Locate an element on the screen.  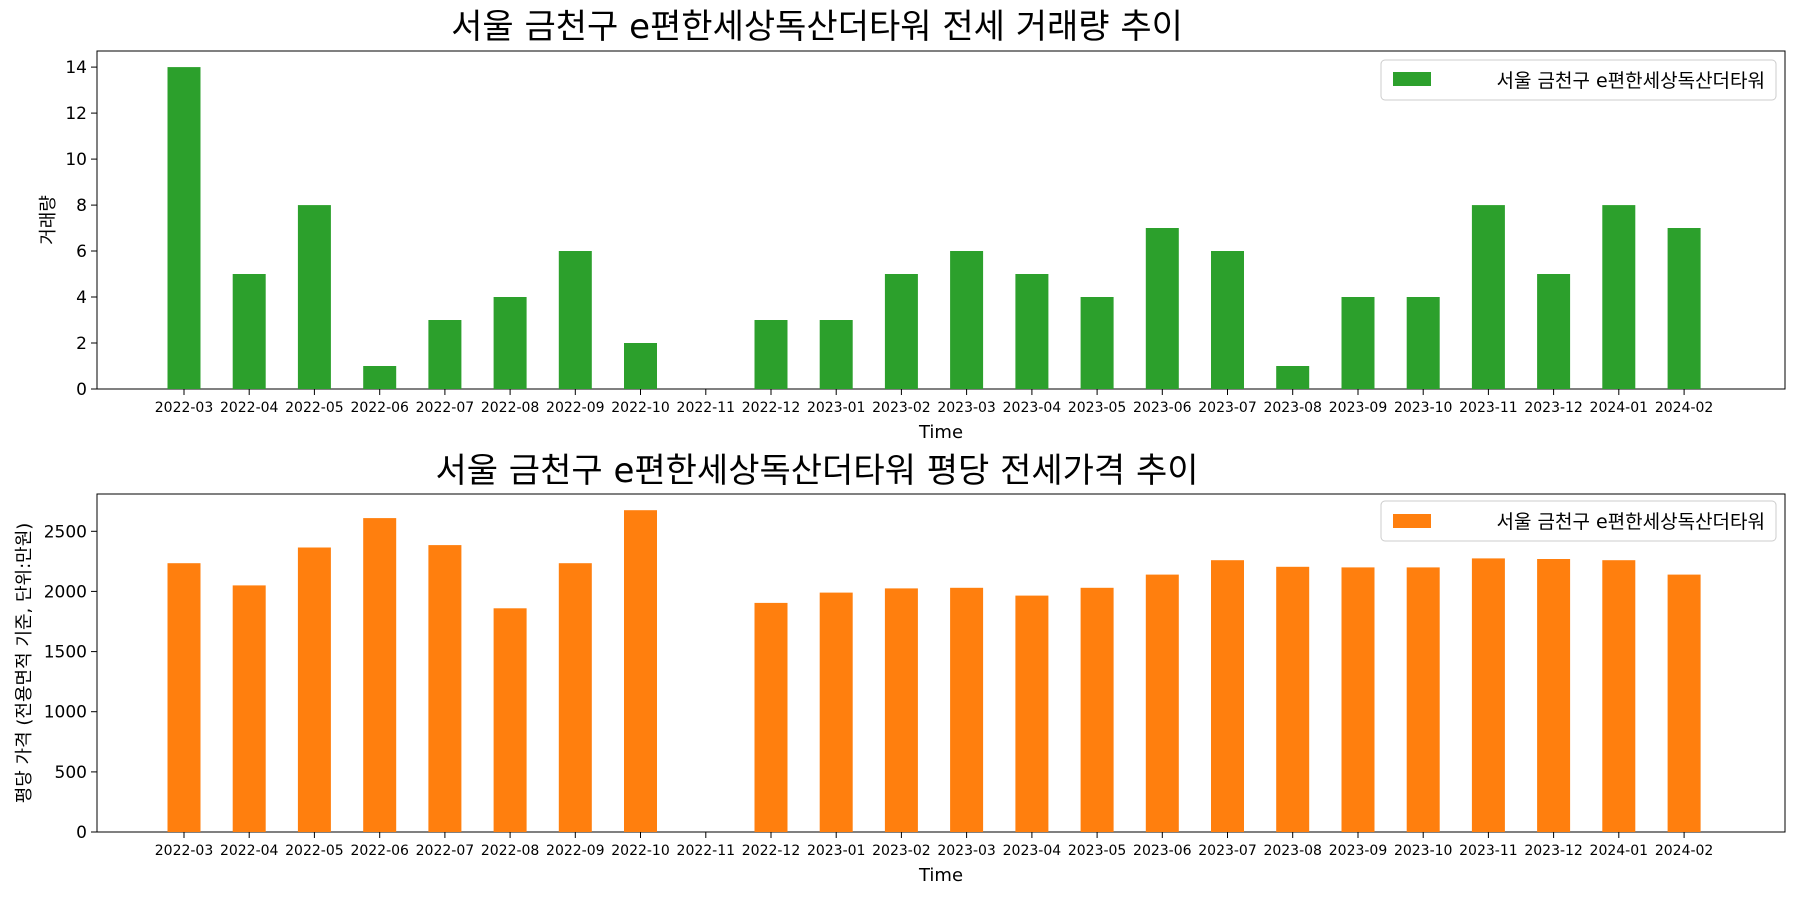
volume-y-tick-label: 2 is located at coordinates (81, 344).